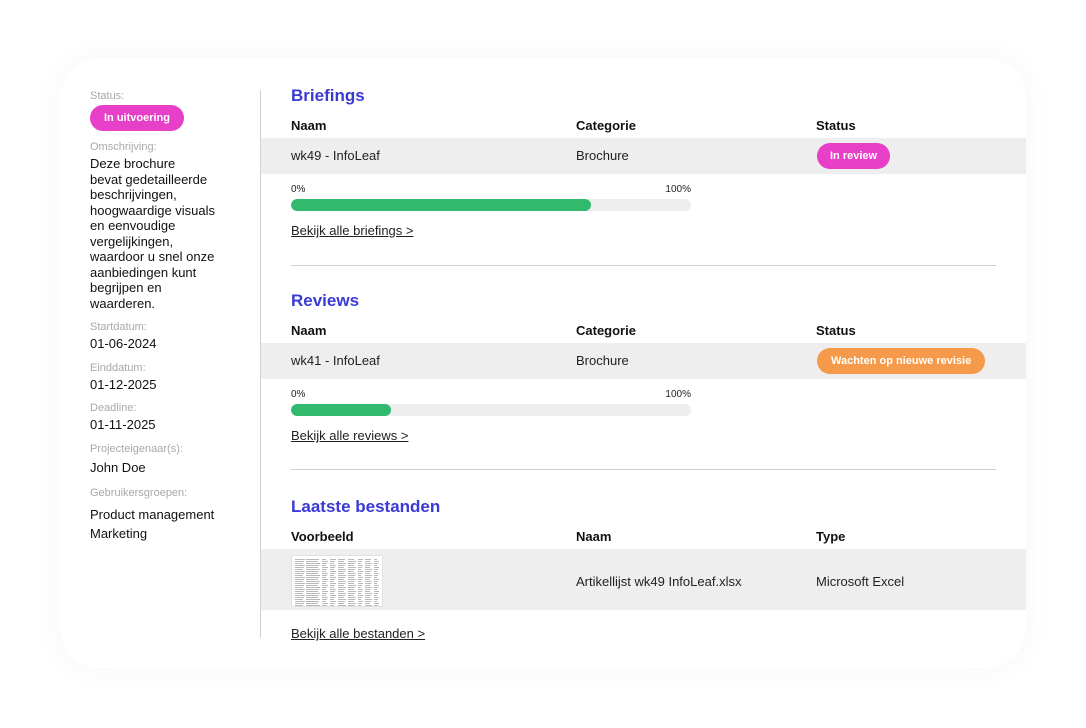  I want to click on file-type: Microsoft Excel, so click(860, 581).